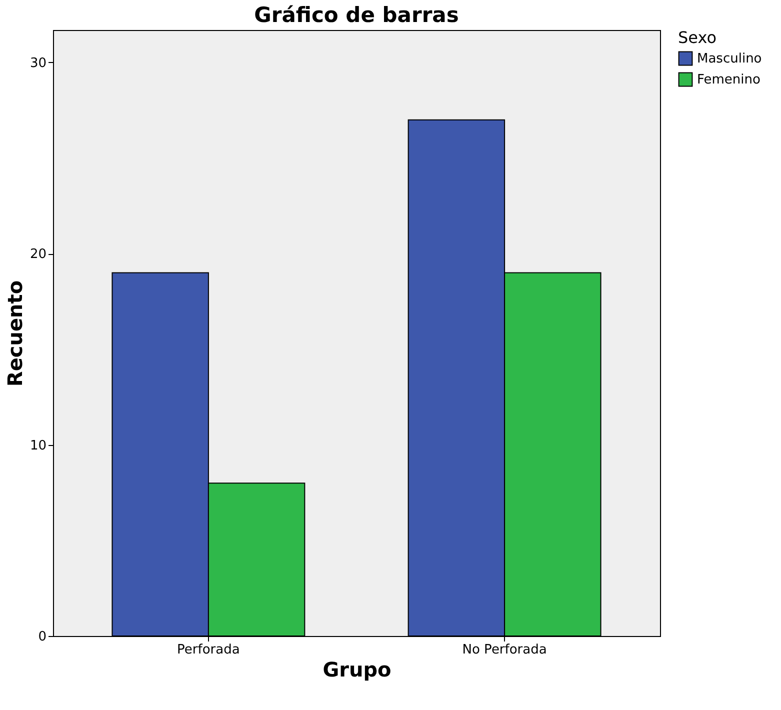  Describe the element at coordinates (38, 63) in the screenshot. I see `y-tick-label: 30` at that location.